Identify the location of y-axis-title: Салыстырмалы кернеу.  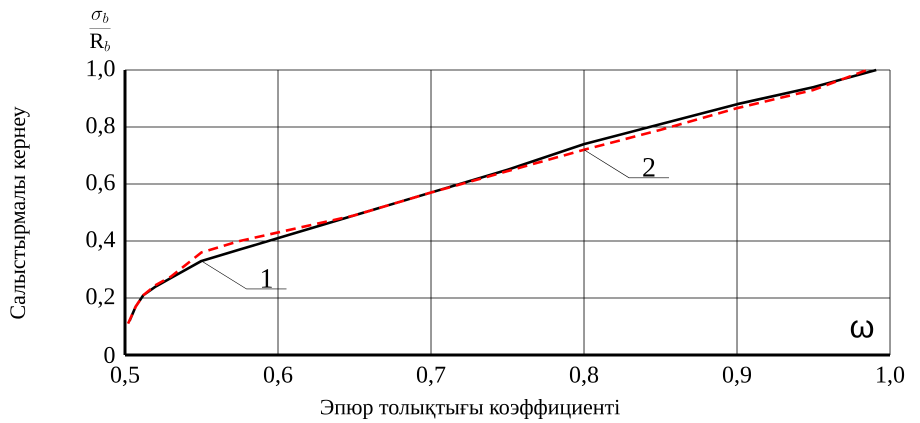
(20, 212).